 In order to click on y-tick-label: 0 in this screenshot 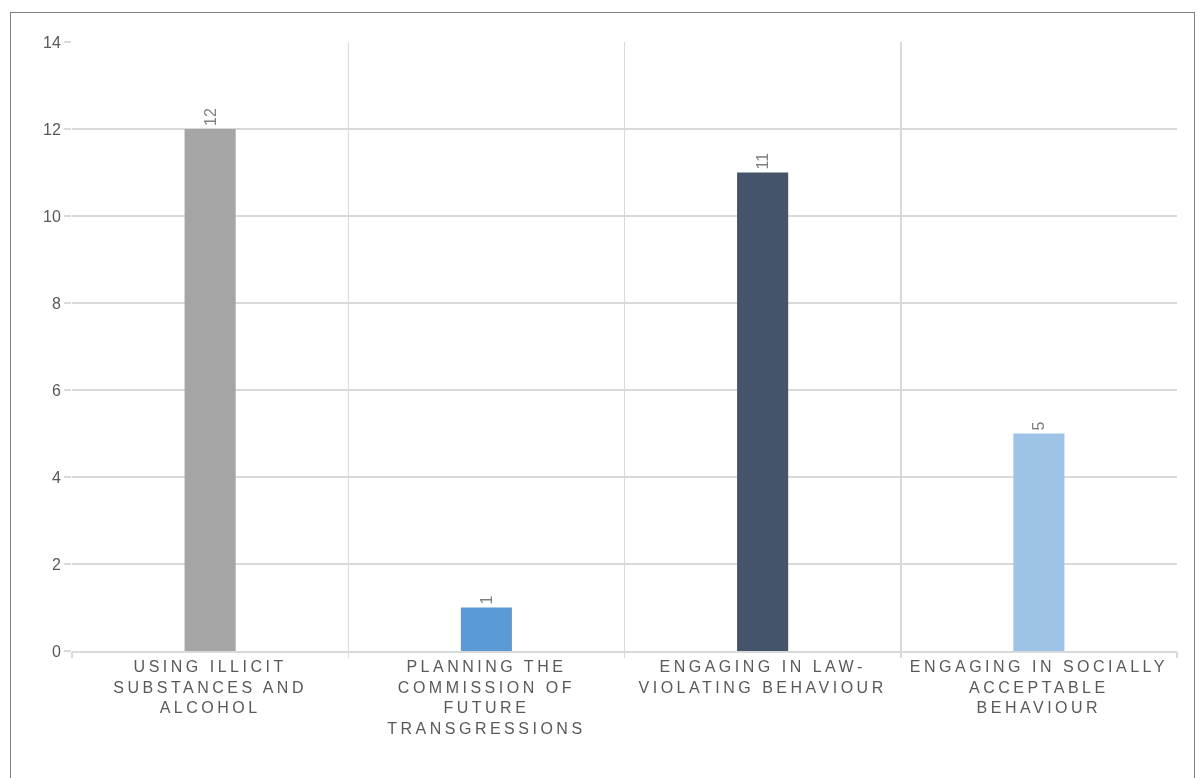, I will do `click(56, 651)`.